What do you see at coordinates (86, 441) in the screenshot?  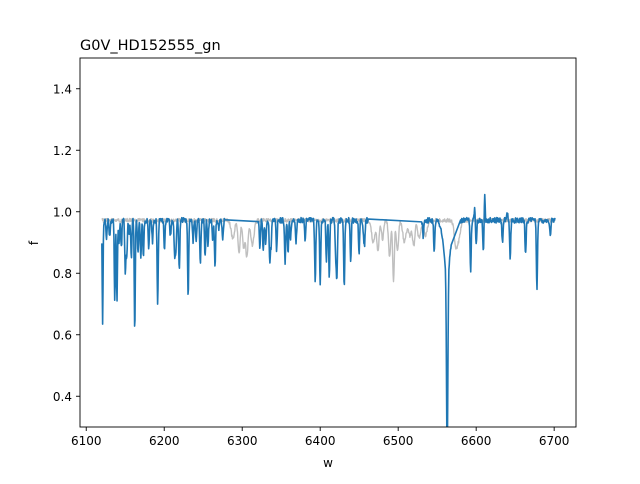 I see `x-tick-label: 6100` at bounding box center [86, 441].